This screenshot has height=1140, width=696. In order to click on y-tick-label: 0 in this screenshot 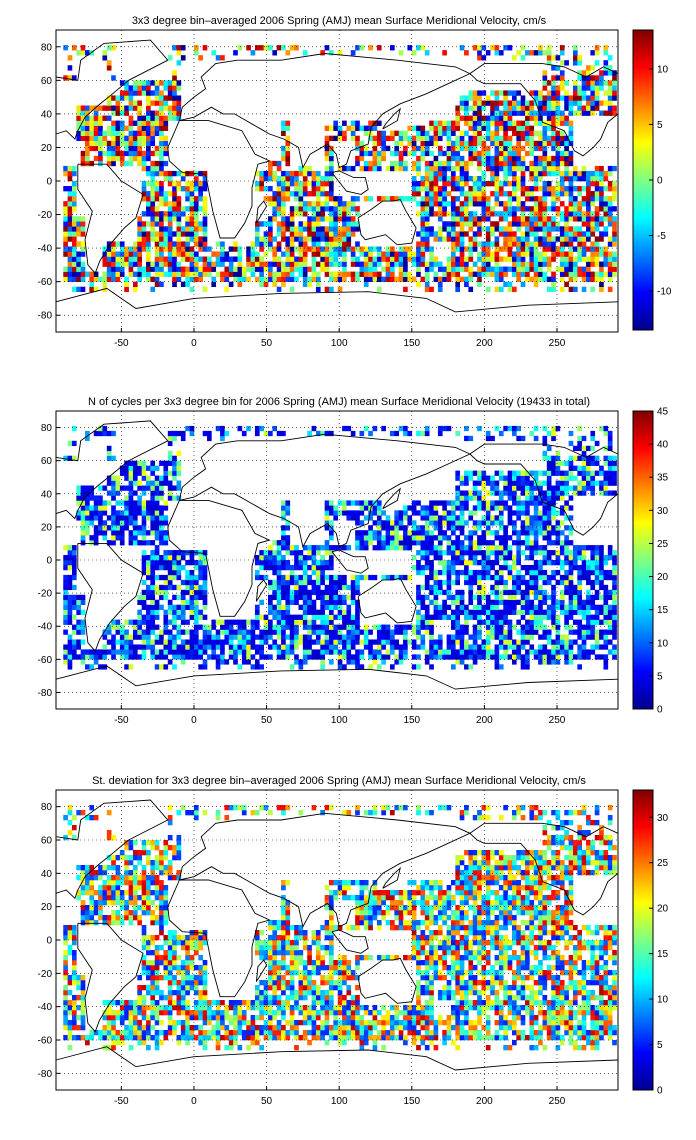, I will do `click(49, 182)`.